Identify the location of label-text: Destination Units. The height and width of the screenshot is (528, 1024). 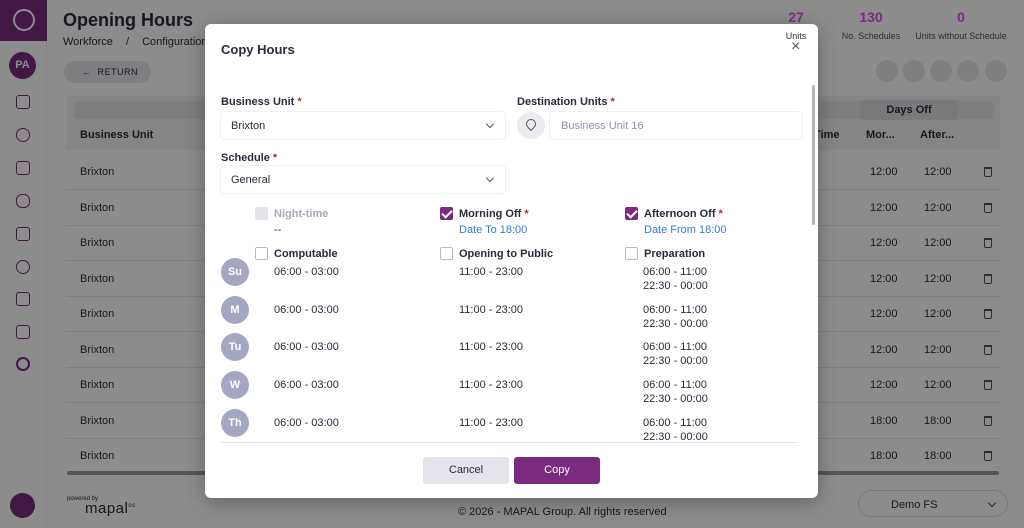
(562, 102).